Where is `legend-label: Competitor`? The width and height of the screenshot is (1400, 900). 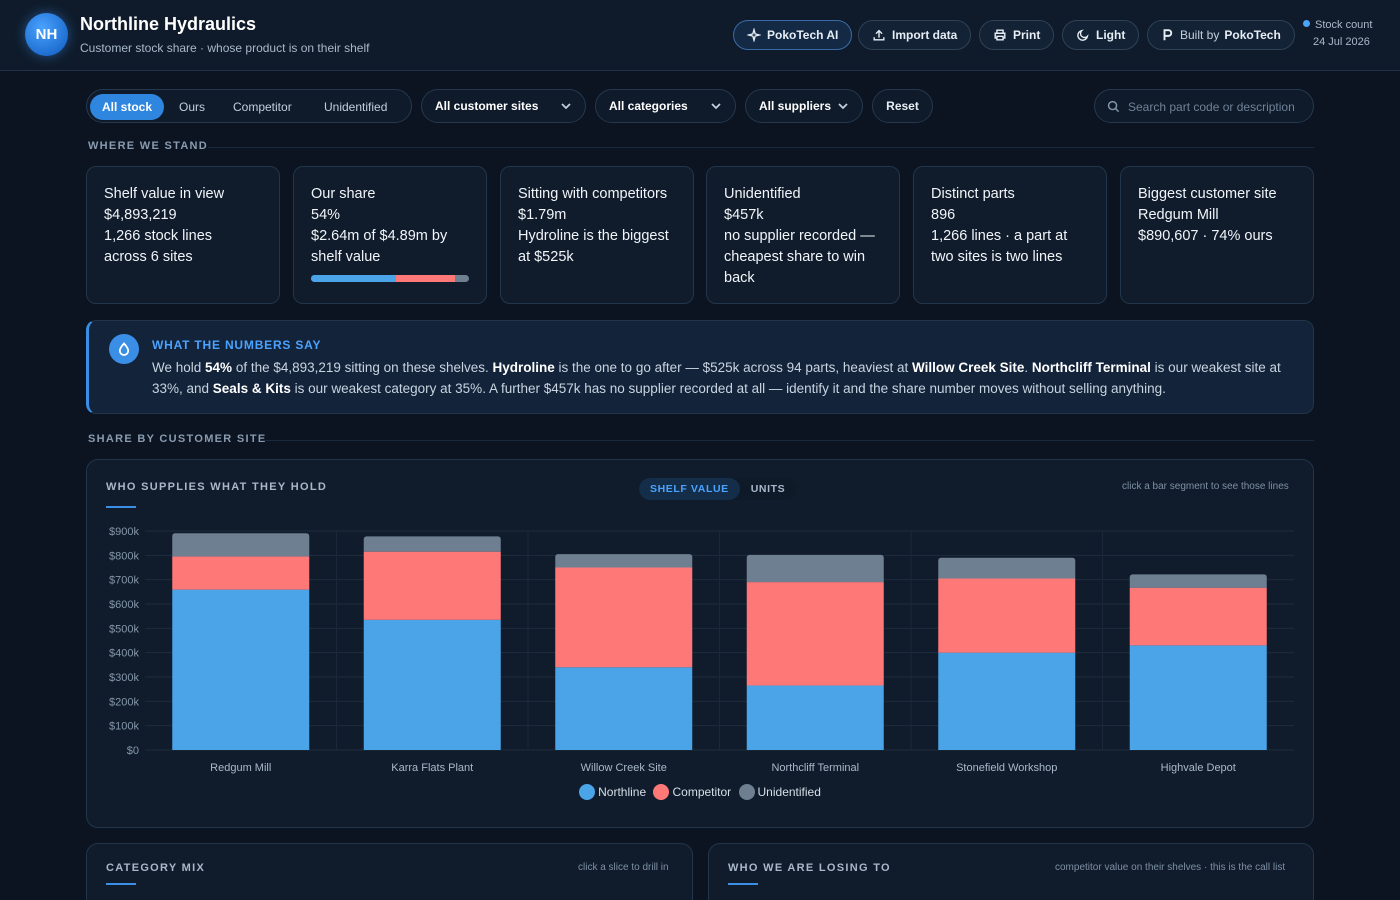 legend-label: Competitor is located at coordinates (702, 792).